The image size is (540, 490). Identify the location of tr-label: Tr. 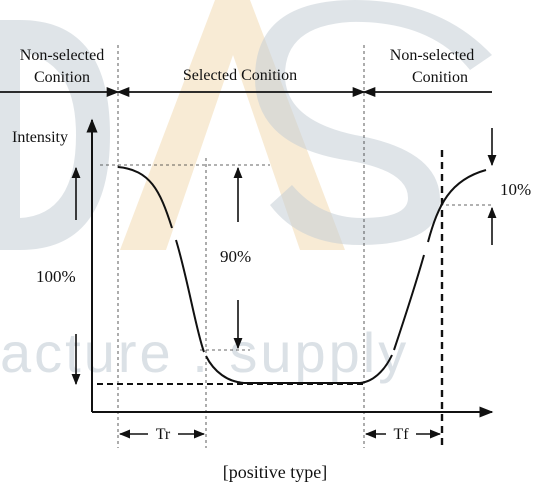
(163, 434).